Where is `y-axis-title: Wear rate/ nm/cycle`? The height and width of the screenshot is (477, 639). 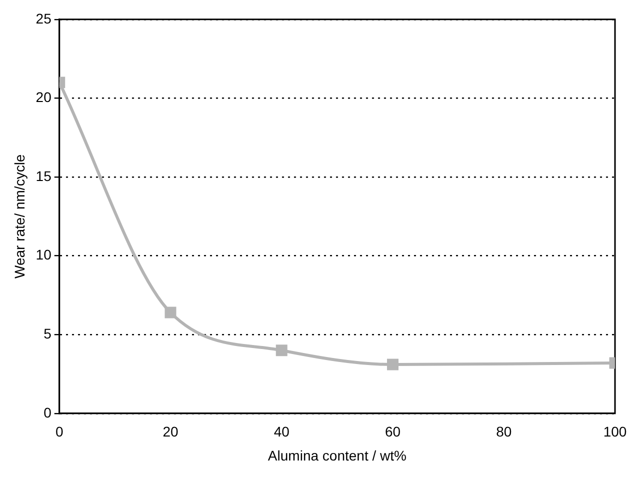 y-axis-title: Wear rate/ nm/cycle is located at coordinates (19, 216).